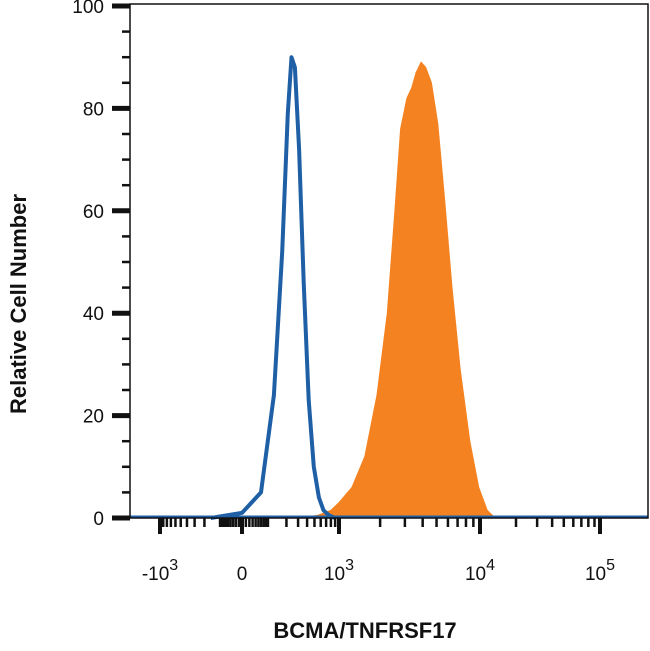 Image resolution: width=650 pixels, height=651 pixels. I want to click on y-tick-label: 100, so click(88, 9).